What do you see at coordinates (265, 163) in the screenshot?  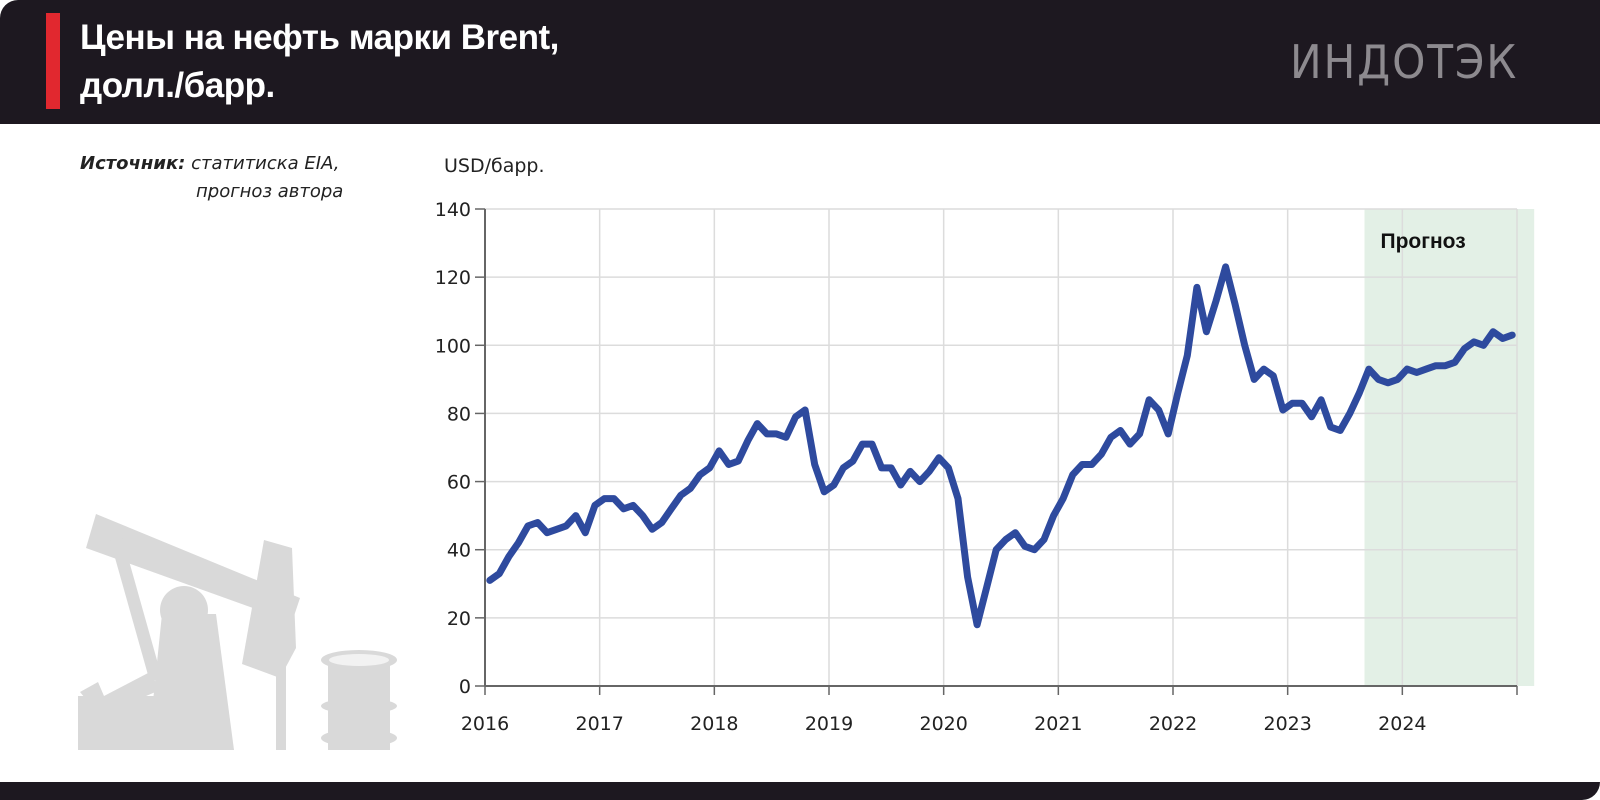 I see `source-line-1: статитиска EIA,` at bounding box center [265, 163].